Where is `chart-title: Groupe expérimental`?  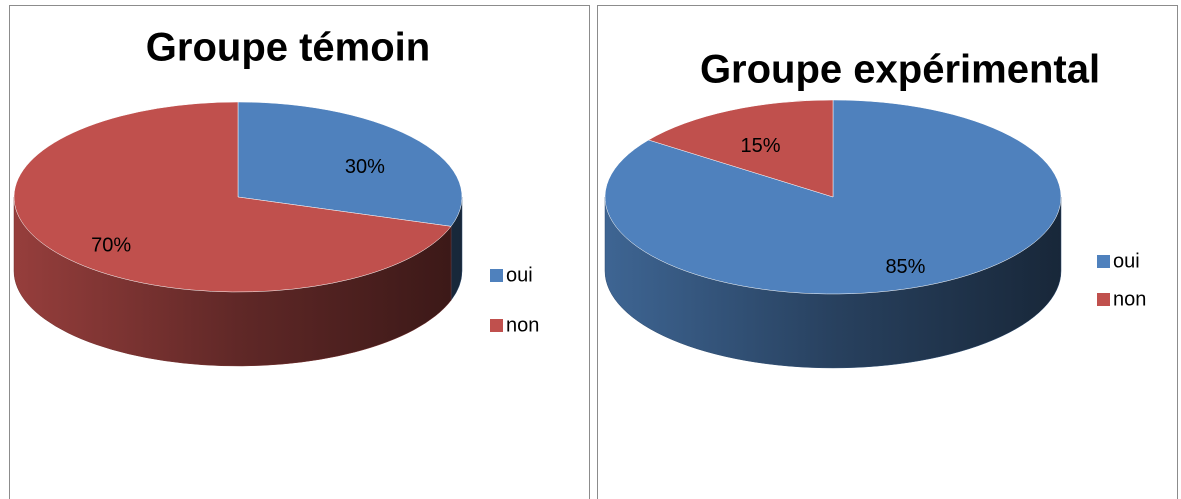
chart-title: Groupe expérimental is located at coordinates (900, 70).